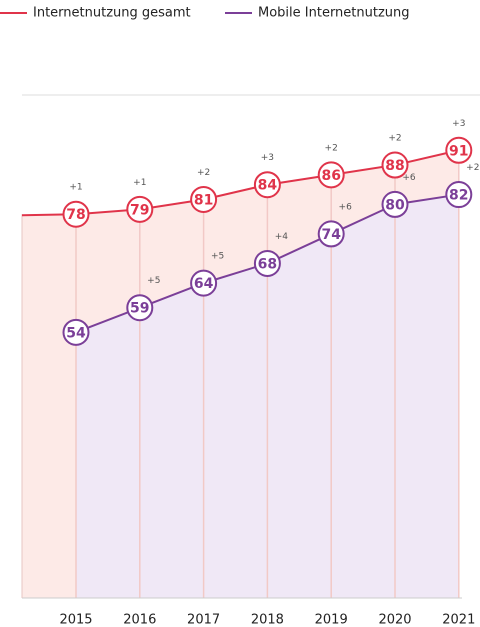 This screenshot has width=480, height=627. Describe the element at coordinates (139, 620) in the screenshot. I see `x-tick-label: 2016` at that location.